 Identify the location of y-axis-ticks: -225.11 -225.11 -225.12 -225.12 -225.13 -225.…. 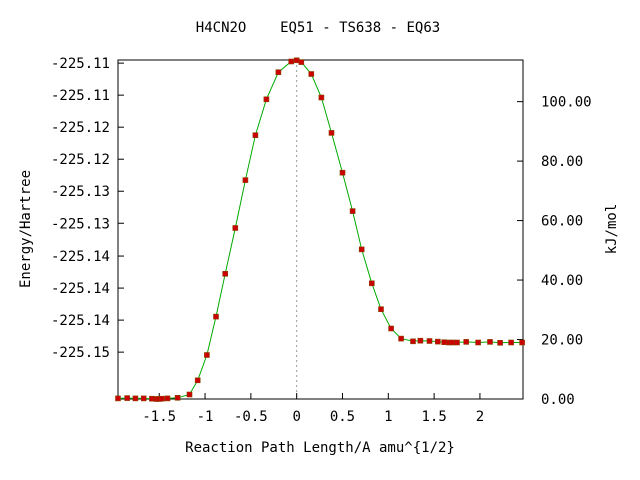
(87, 208).